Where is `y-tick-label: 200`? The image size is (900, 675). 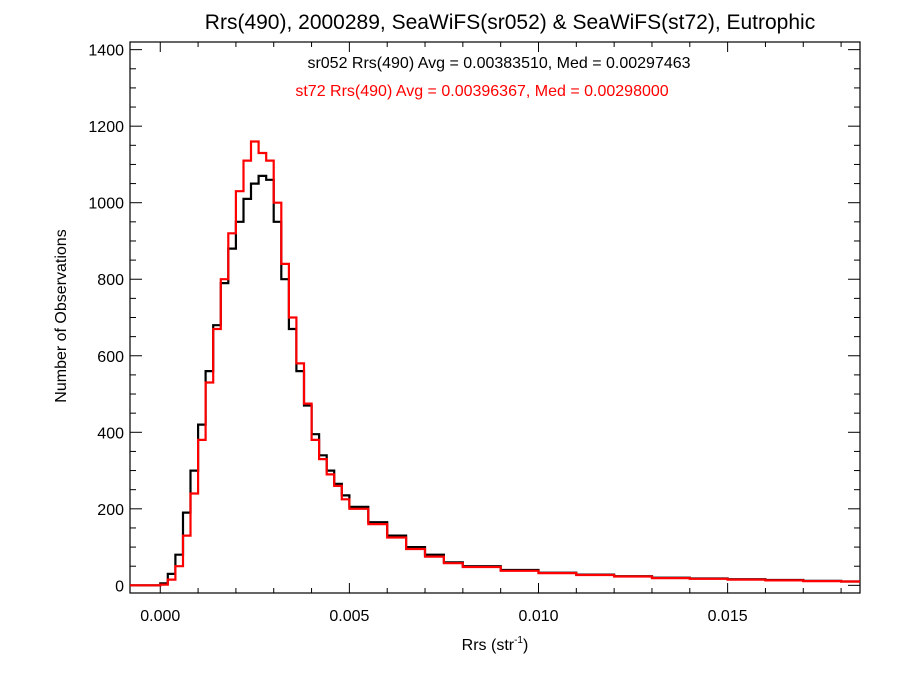
y-tick-label: 200 is located at coordinates (110, 510).